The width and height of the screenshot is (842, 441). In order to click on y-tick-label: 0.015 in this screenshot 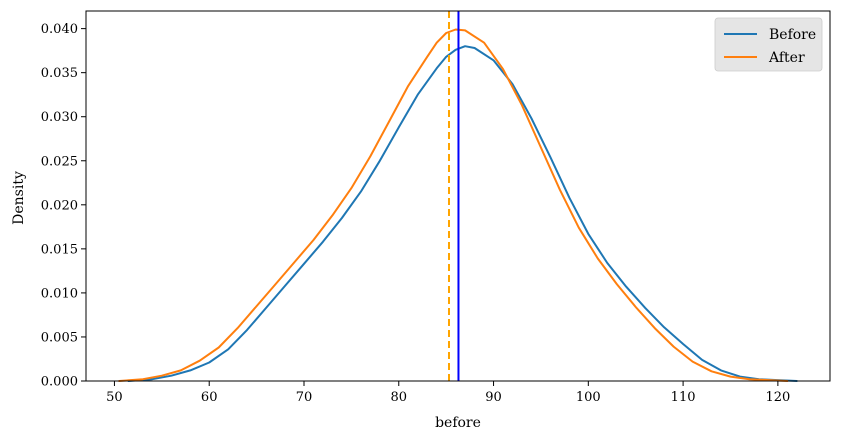, I will do `click(59, 249)`.